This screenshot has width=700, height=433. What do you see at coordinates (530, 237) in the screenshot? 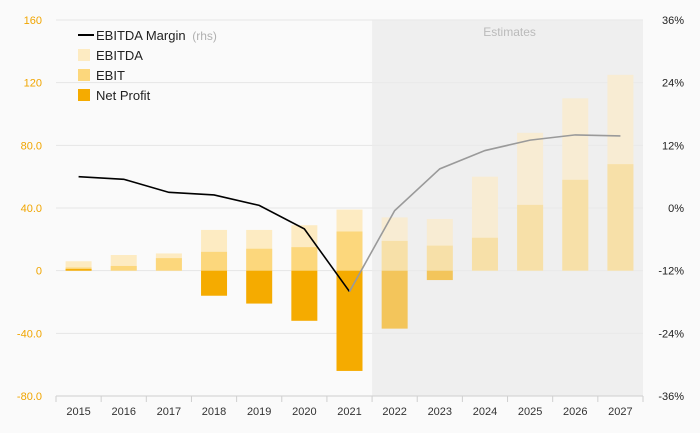
I see `bar-ebit-2025` at bounding box center [530, 237].